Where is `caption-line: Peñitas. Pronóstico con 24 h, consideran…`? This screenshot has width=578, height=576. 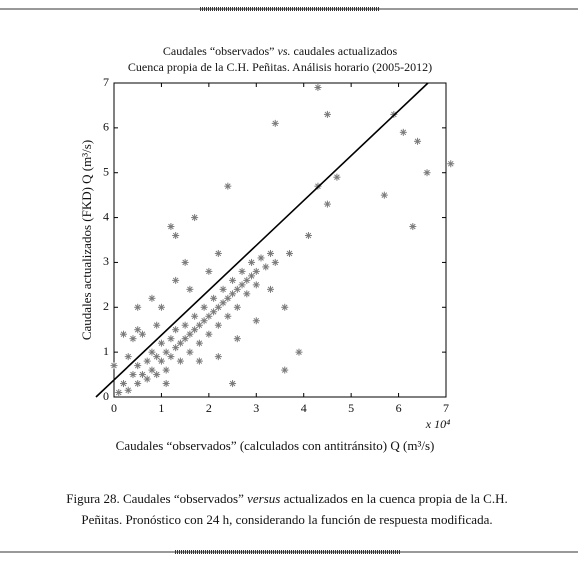
caption-line: Peñitas. Pronóstico con 24 h, consideran… is located at coordinates (286, 519).